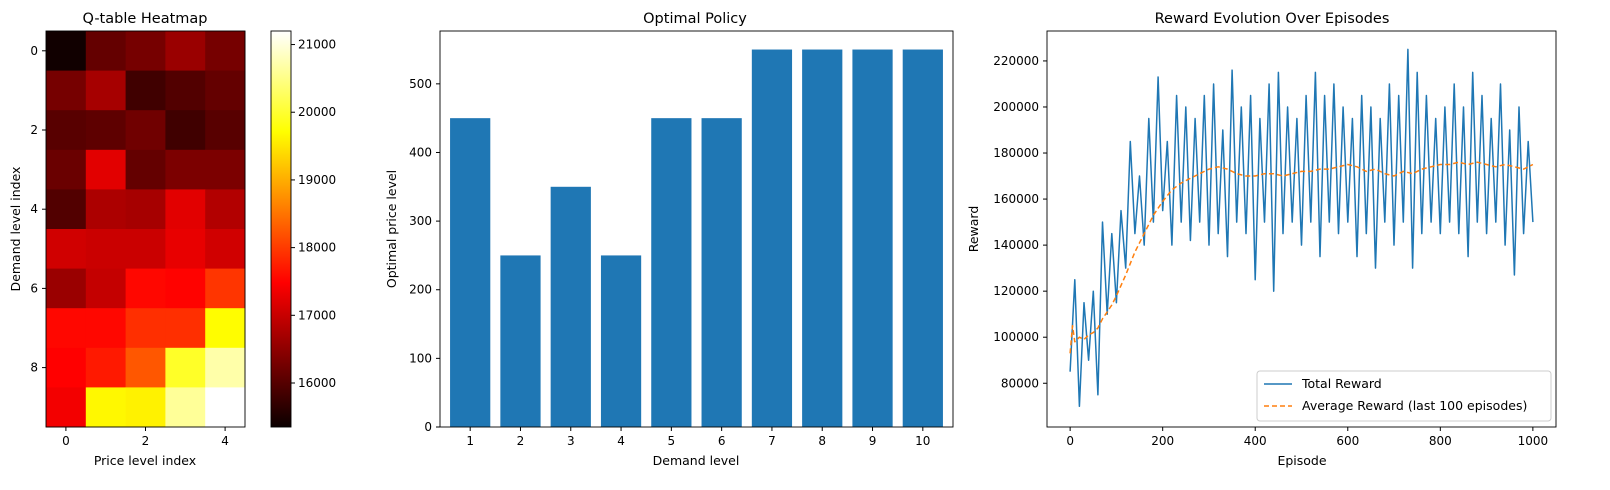  Describe the element at coordinates (317, 112) in the screenshot. I see `colorbar-tick-label: 20000` at that location.